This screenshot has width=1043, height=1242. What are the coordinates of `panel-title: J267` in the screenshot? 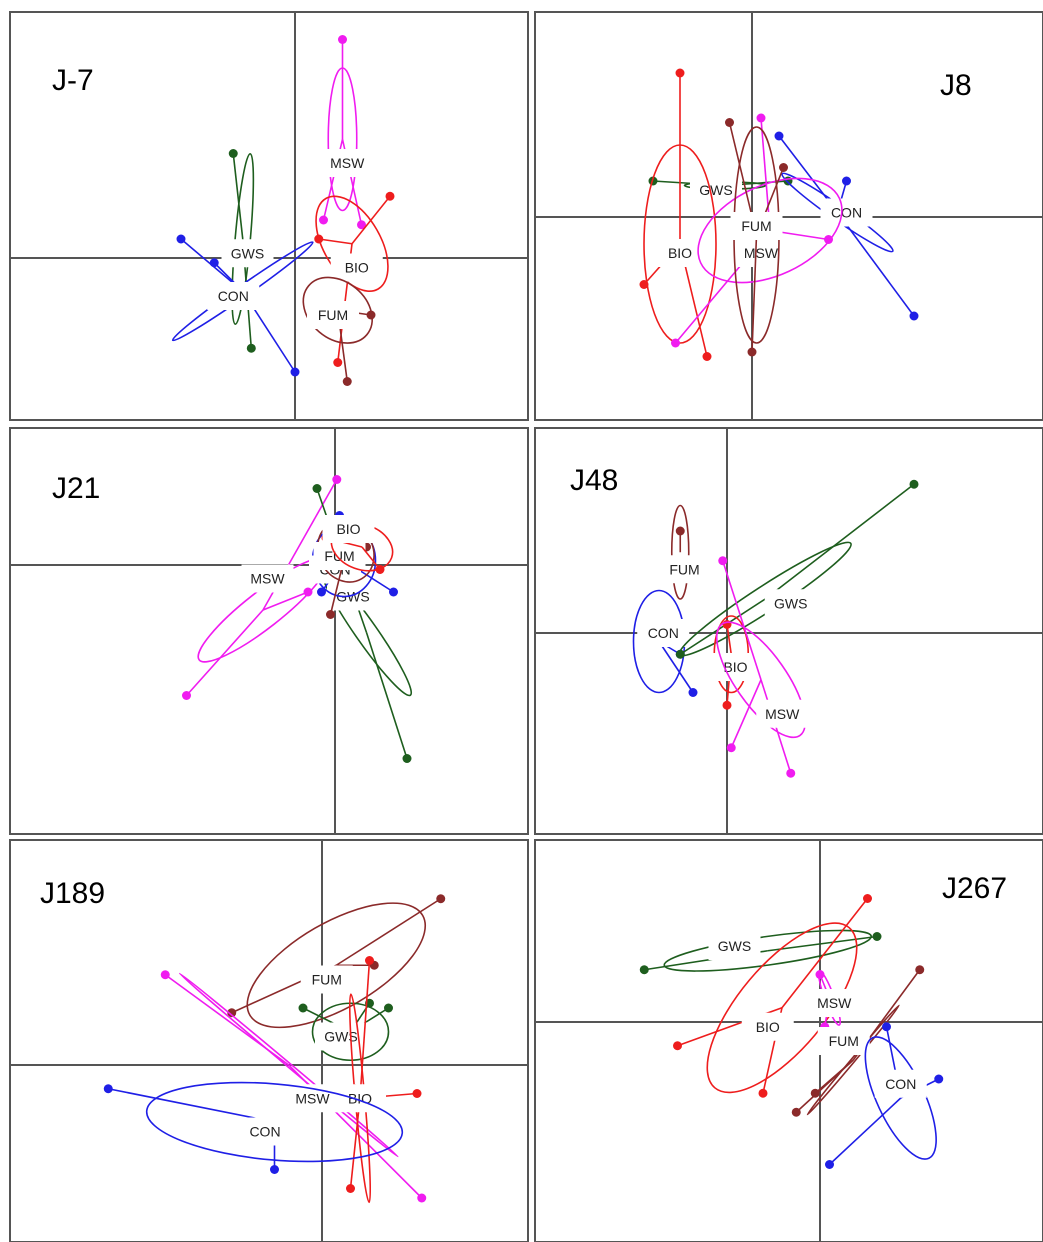 It's located at (974, 888).